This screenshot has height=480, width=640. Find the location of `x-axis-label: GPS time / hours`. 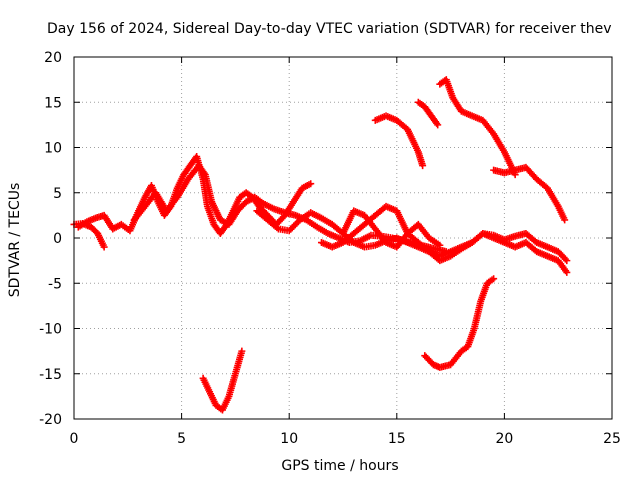

x-axis-label: GPS time / hours is located at coordinates (339, 466).